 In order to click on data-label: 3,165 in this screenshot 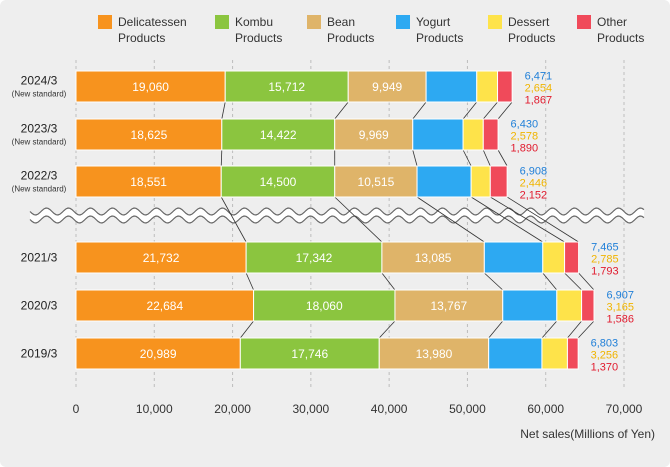, I will do `click(620, 308)`.